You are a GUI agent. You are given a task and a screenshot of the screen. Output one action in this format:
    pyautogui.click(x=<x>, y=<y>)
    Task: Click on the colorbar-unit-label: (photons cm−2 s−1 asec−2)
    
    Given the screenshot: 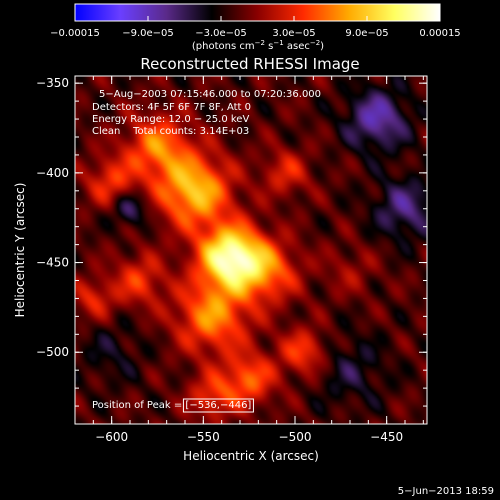 What is the action you would take?
    pyautogui.click(x=258, y=45)
    